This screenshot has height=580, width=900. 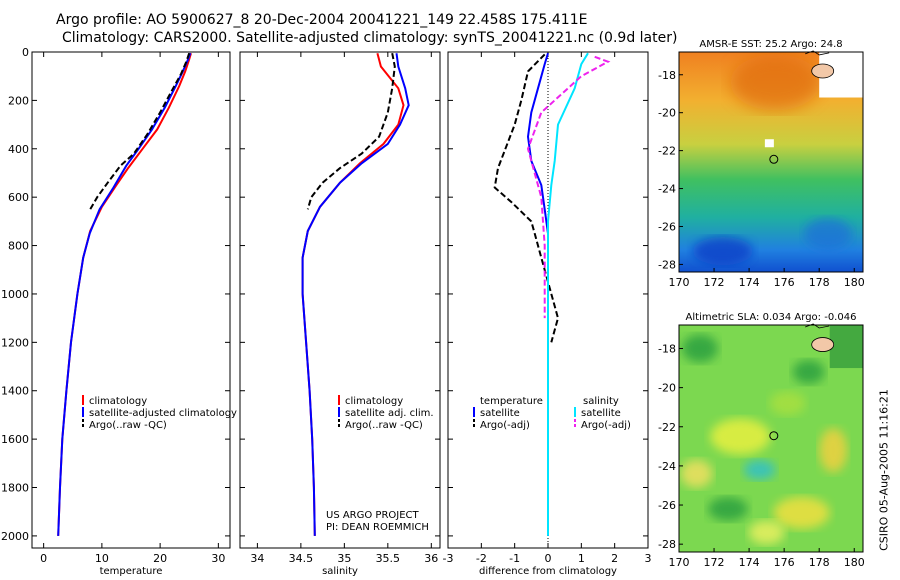 What do you see at coordinates (163, 413) in the screenshot?
I see `legend-label: satellite-adjusted climatology` at bounding box center [163, 413].